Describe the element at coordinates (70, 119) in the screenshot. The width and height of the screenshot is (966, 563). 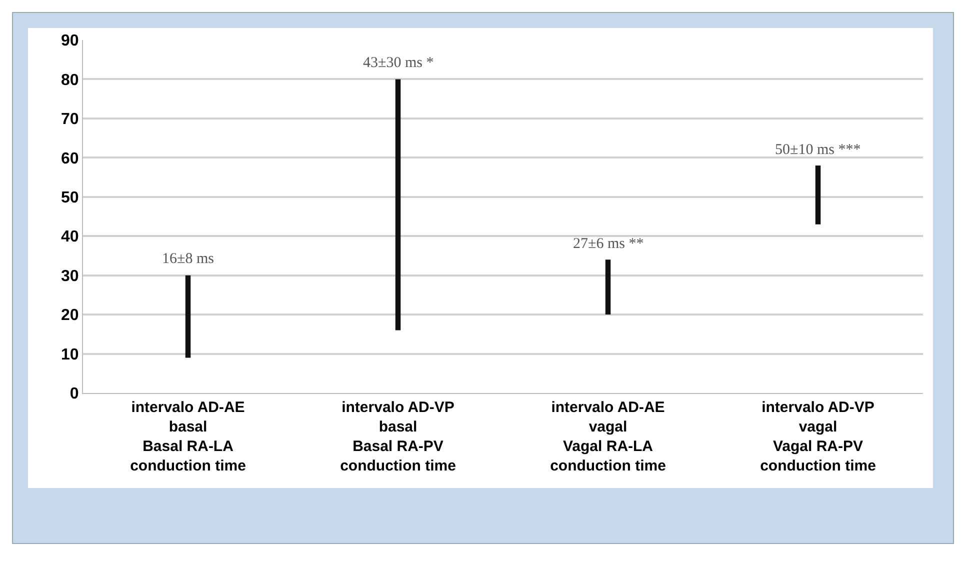
I see `y-tick-label: 70` at that location.